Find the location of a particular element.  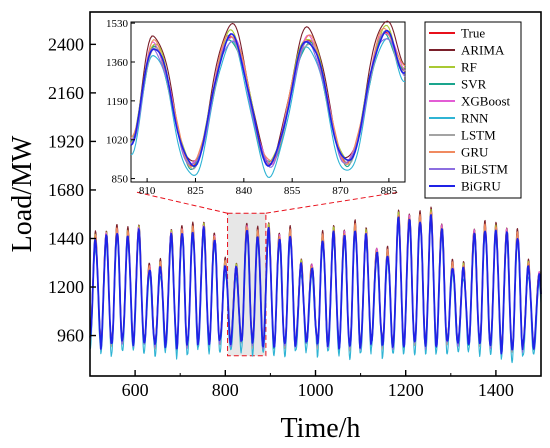

legend-label-rf: RF is located at coordinates (469, 67).